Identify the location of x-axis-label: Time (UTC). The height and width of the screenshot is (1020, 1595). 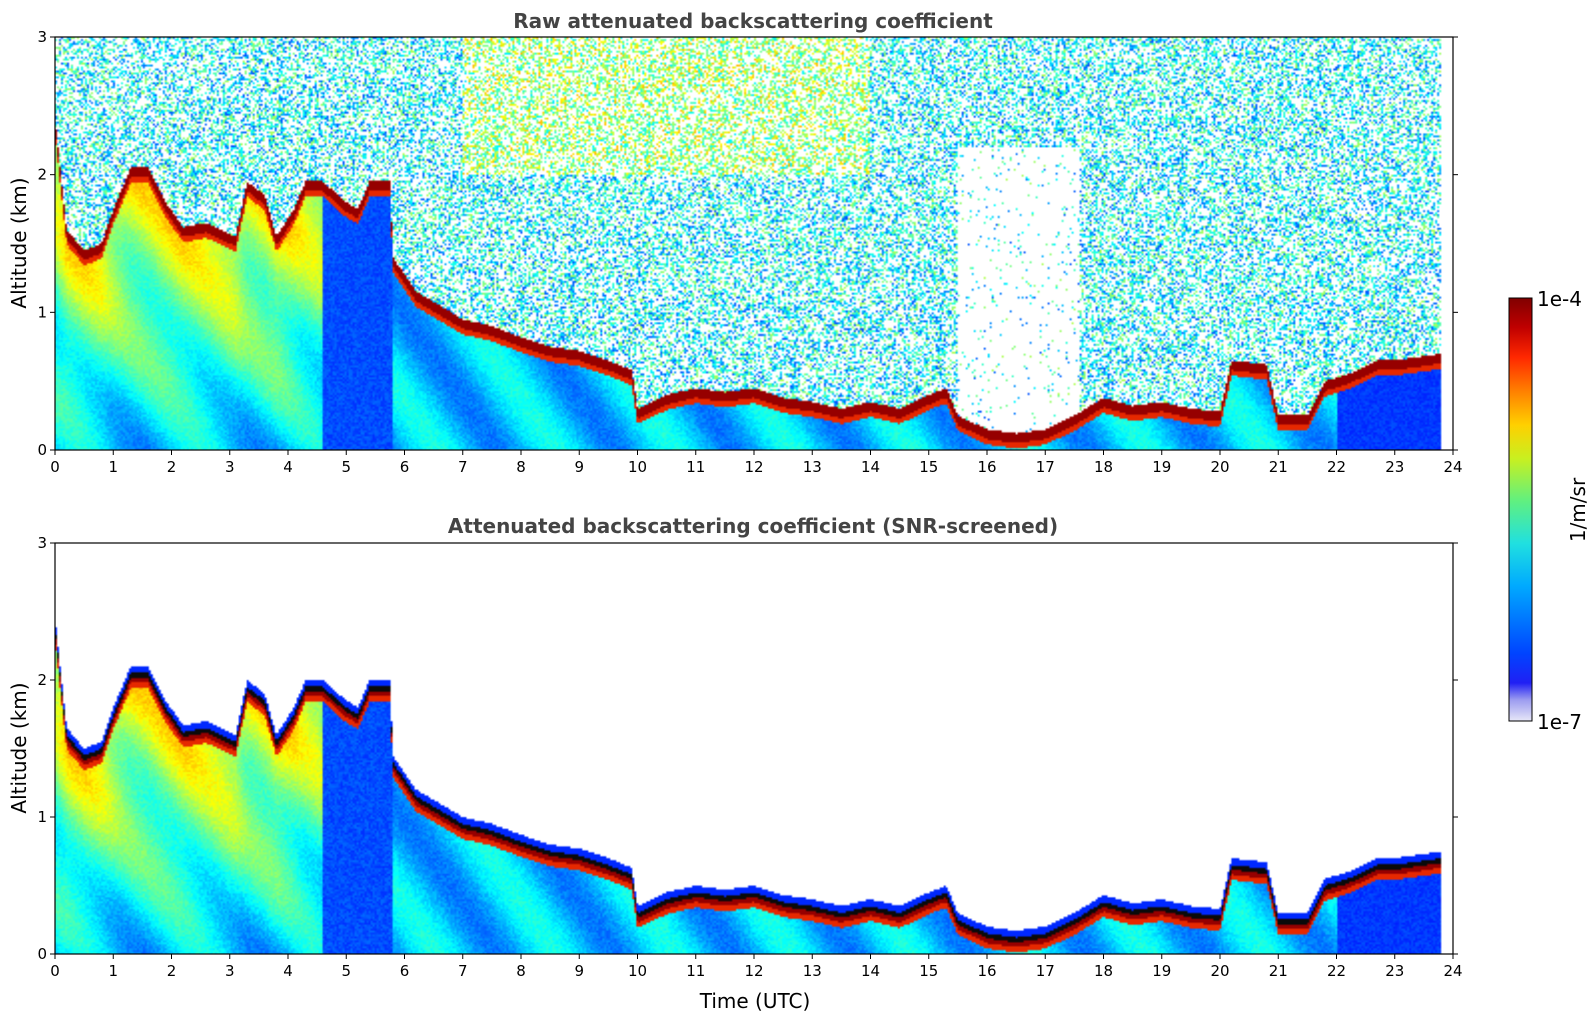
(755, 1001).